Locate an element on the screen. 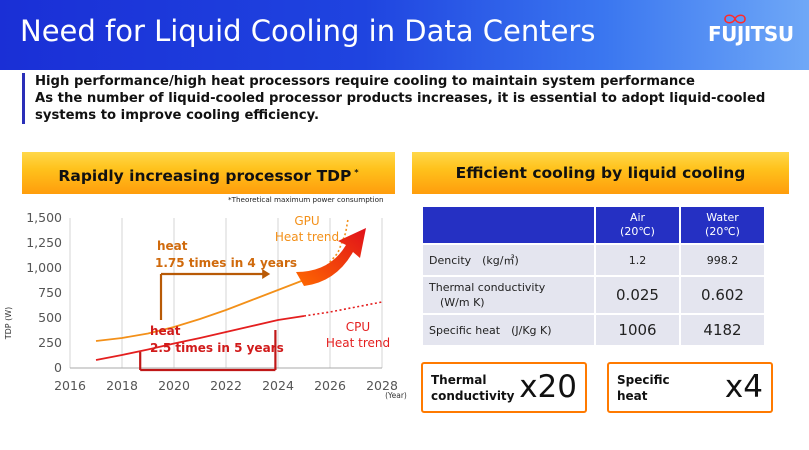  cooling-heading: Efficient cooling by liquid cooling is located at coordinates (600, 173).